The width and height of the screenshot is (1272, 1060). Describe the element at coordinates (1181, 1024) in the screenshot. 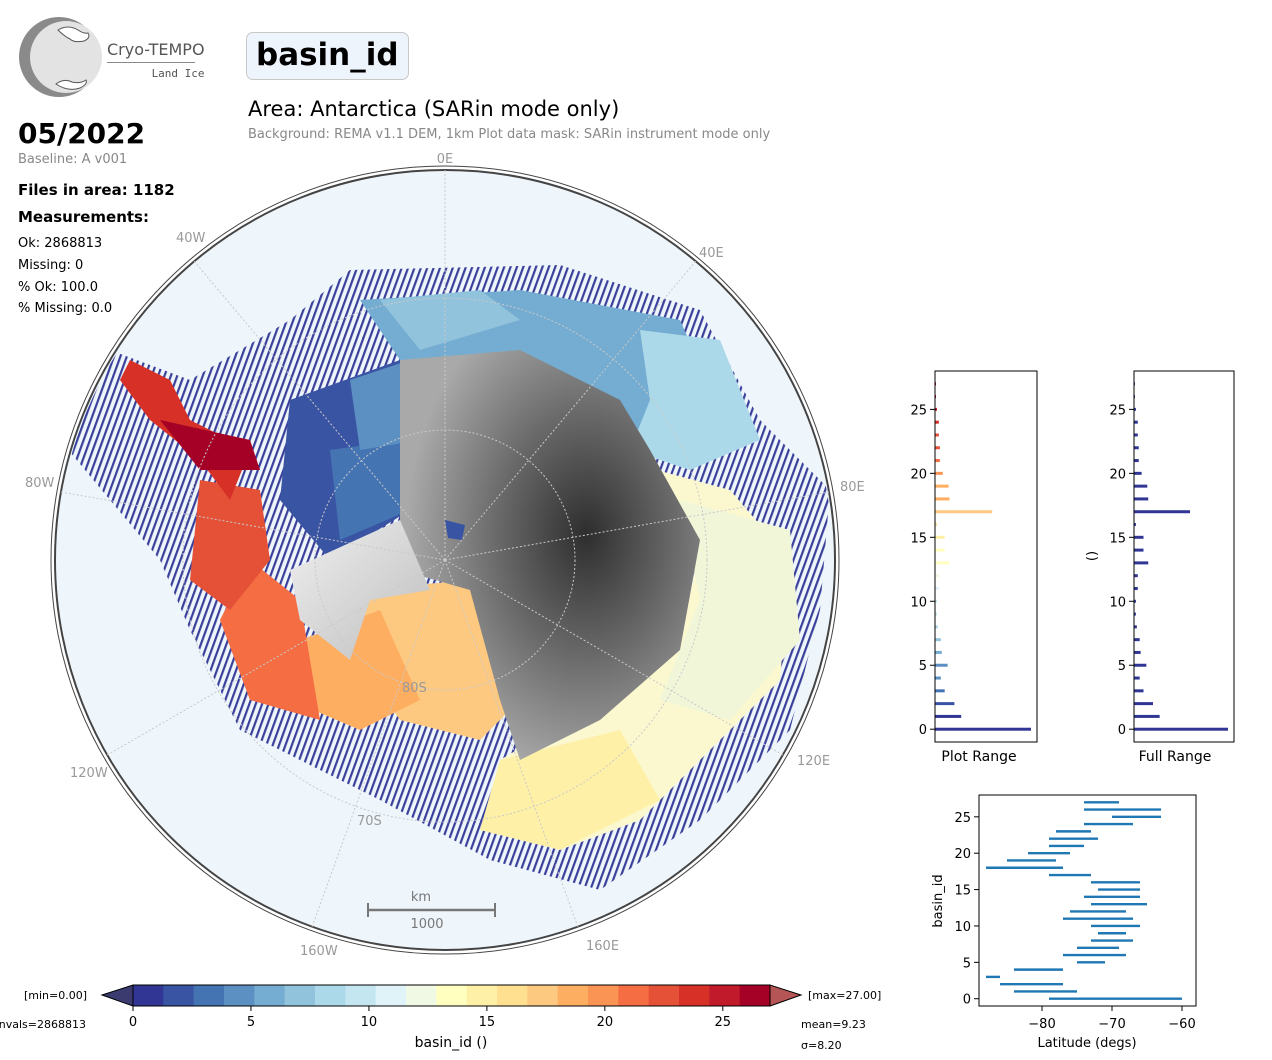

I see `lat-xtick-label: −60` at that location.